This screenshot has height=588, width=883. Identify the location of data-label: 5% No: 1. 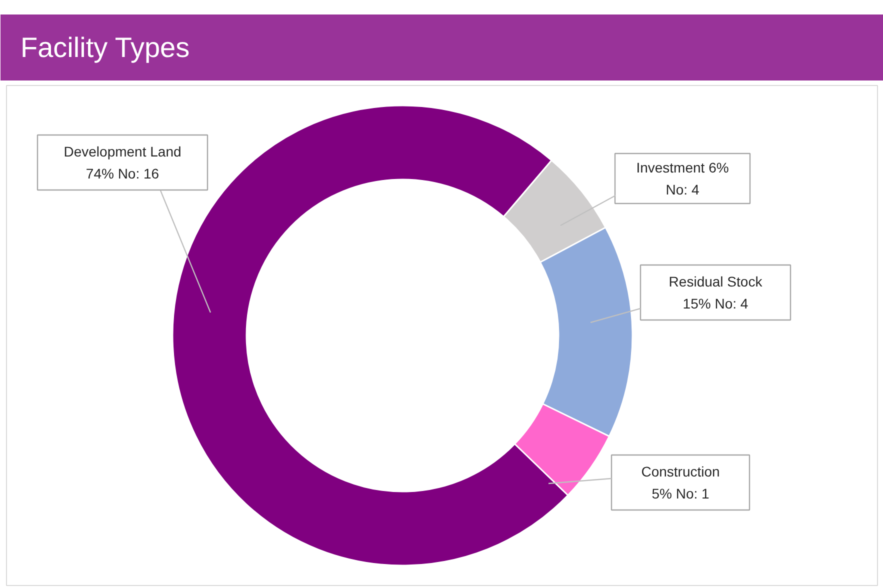
(681, 493).